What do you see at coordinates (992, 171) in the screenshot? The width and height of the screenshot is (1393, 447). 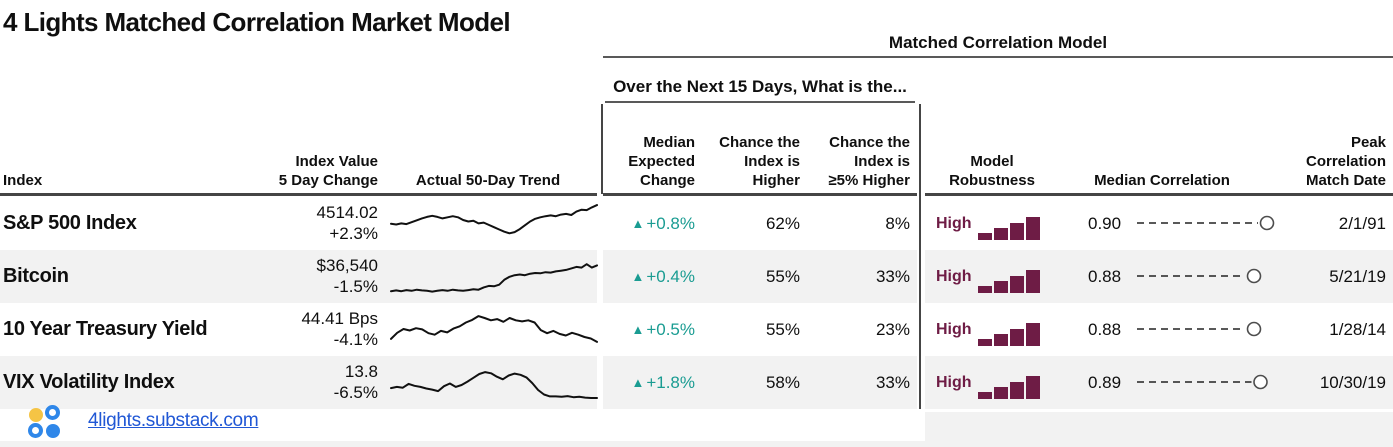 I see `column-header-model-robustness: Model Robustness` at bounding box center [992, 171].